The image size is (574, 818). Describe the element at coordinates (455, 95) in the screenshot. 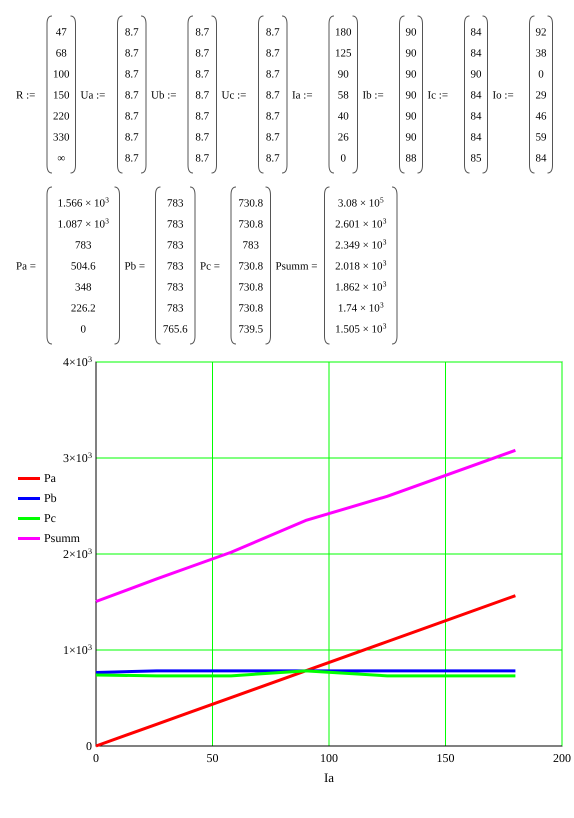

I see `text: Ic := 84 84 90 84 84 84 85` at that location.